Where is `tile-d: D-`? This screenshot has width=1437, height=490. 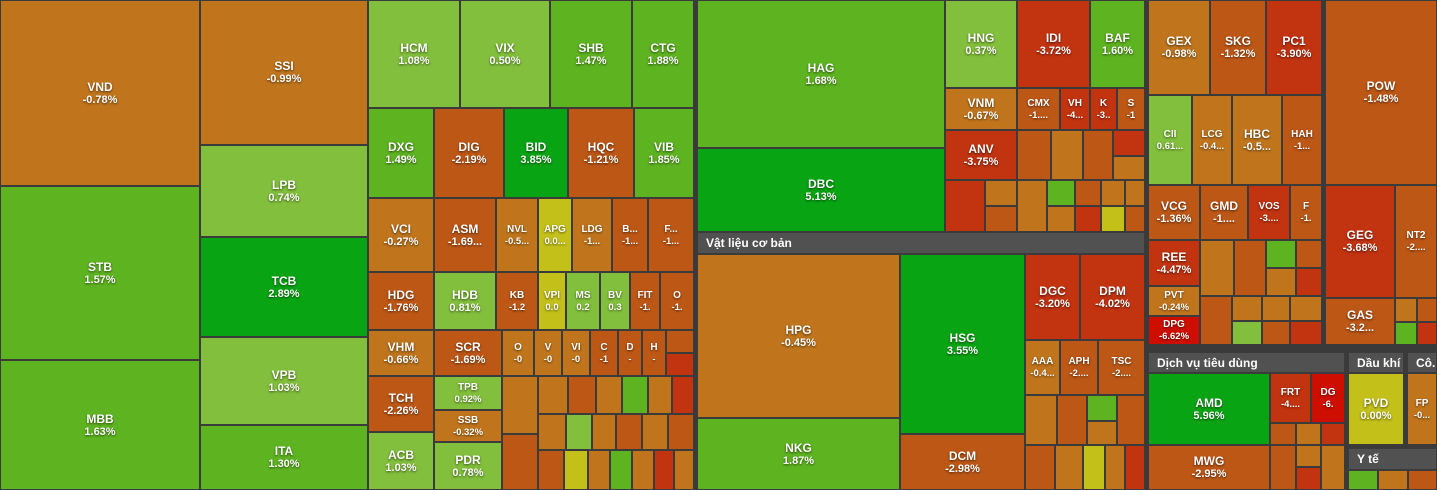 tile-d: D- is located at coordinates (630, 353).